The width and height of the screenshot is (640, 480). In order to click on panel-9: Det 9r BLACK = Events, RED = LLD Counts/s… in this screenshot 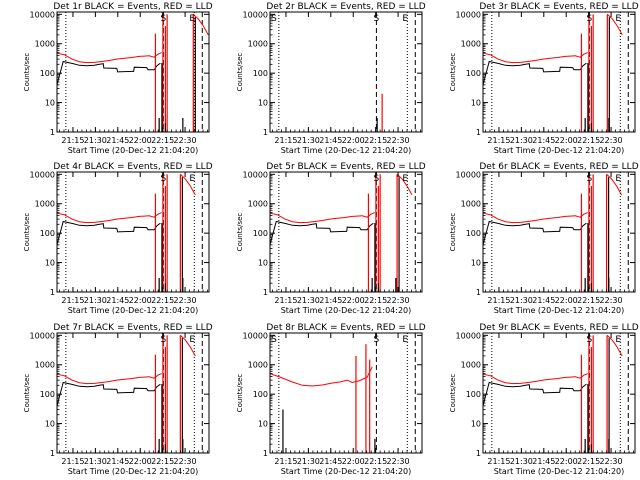, I will do `click(544, 399)`.